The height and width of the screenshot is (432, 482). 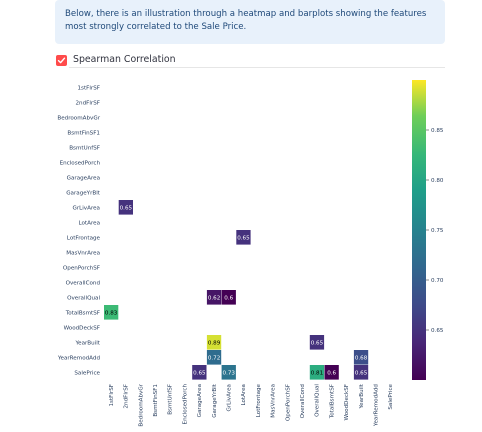 What do you see at coordinates (419, 230) in the screenshot?
I see `colorbar-gradient` at bounding box center [419, 230].